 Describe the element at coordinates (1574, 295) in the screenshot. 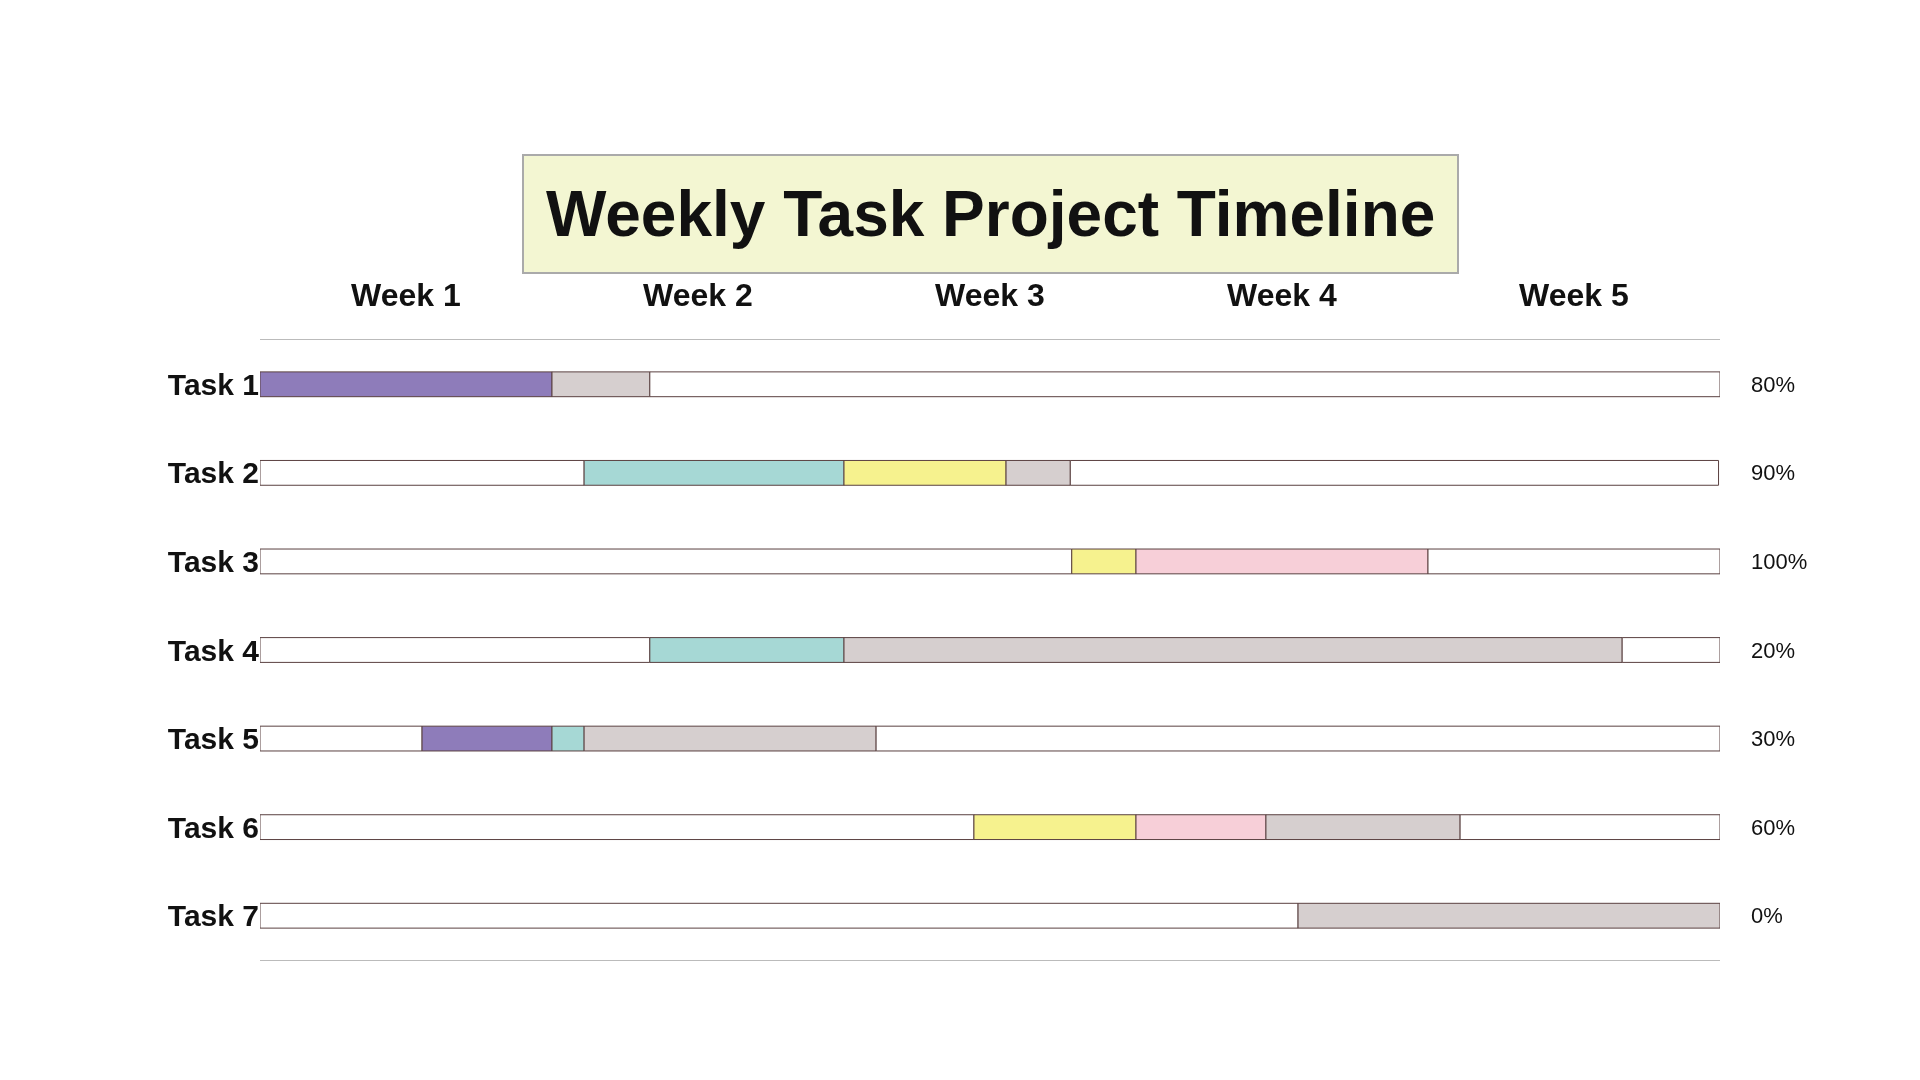

I see `text: Week 5` at that location.